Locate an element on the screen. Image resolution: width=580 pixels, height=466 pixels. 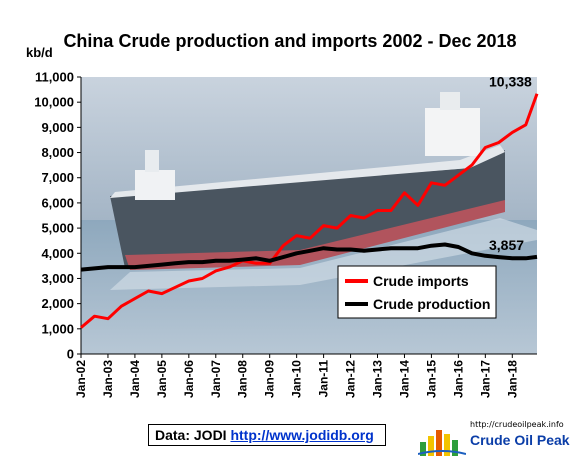
legend-label-crude-production: Crude production is located at coordinates (431, 304).